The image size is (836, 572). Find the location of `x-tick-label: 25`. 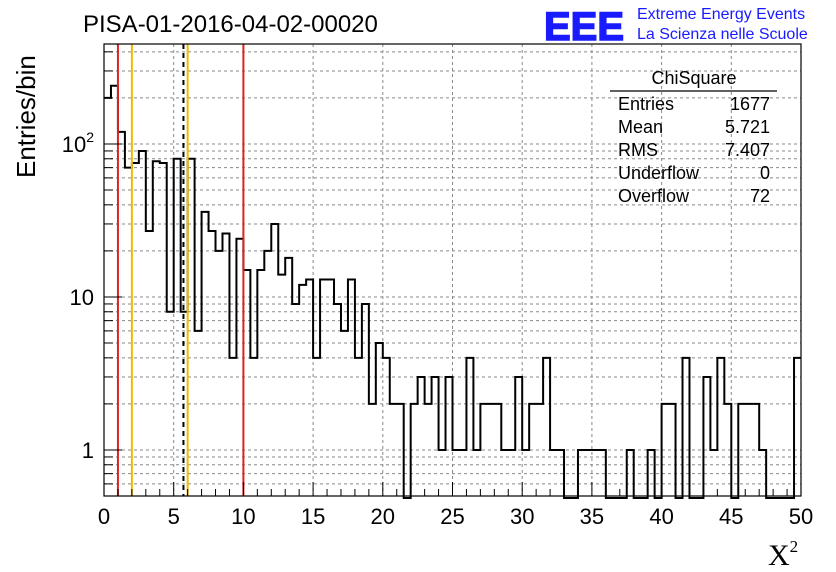

x-tick-label: 25 is located at coordinates (452, 516).